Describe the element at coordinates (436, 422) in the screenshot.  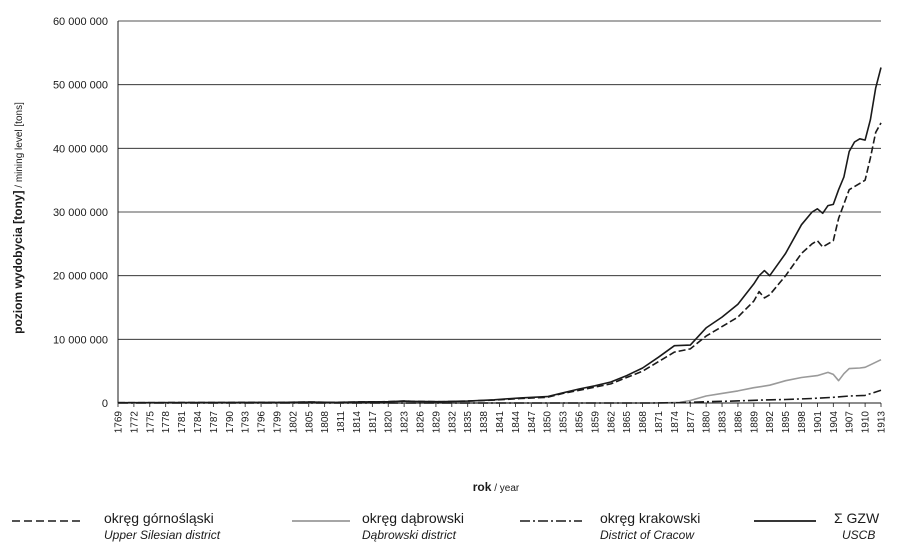
I see `x-tick-label: 1829` at that location.